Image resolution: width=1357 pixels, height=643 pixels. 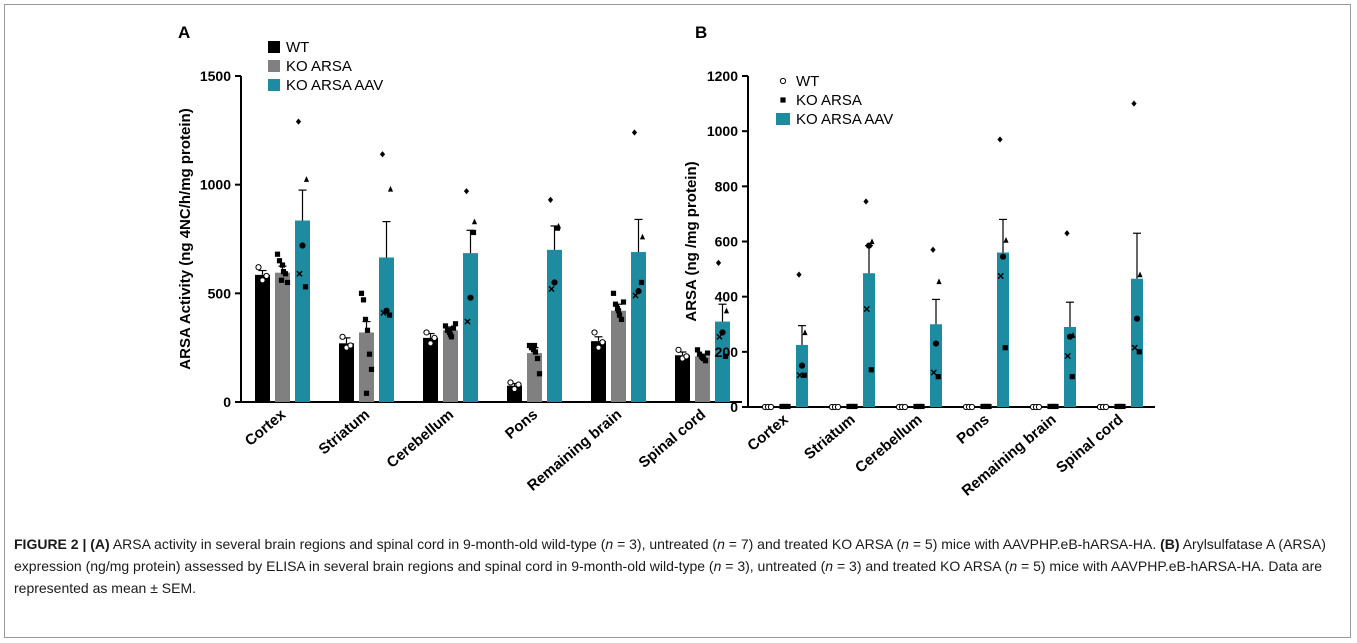 I want to click on panel-b-y-tick-label: 600, so click(x=727, y=242).